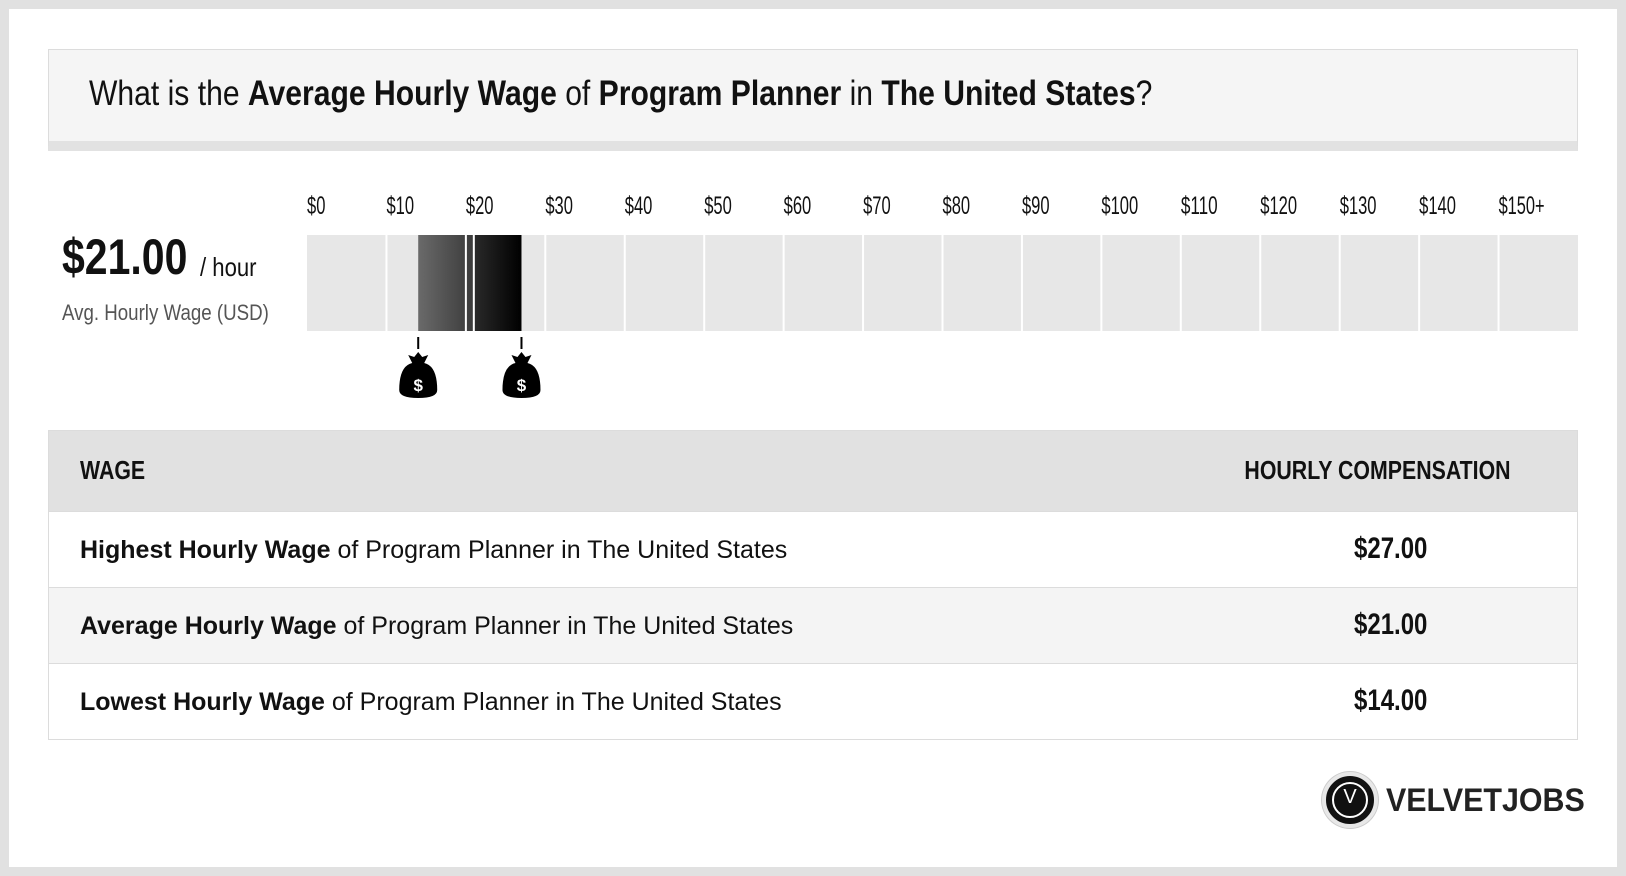 The height and width of the screenshot is (876, 1626). I want to click on x-tick-label: $110, so click(1199, 206).